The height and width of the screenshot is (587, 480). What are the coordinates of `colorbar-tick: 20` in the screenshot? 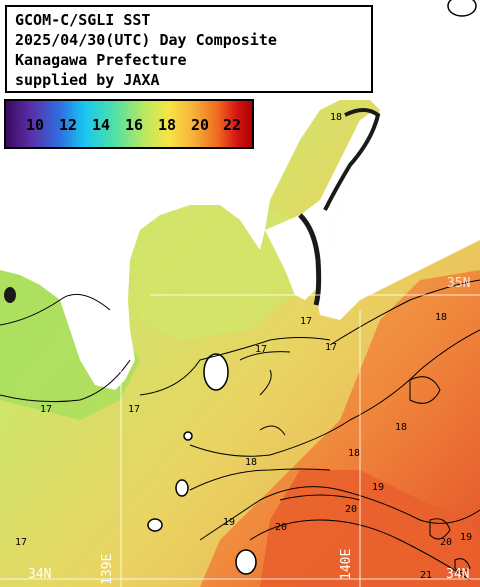 It's located at (200, 125).